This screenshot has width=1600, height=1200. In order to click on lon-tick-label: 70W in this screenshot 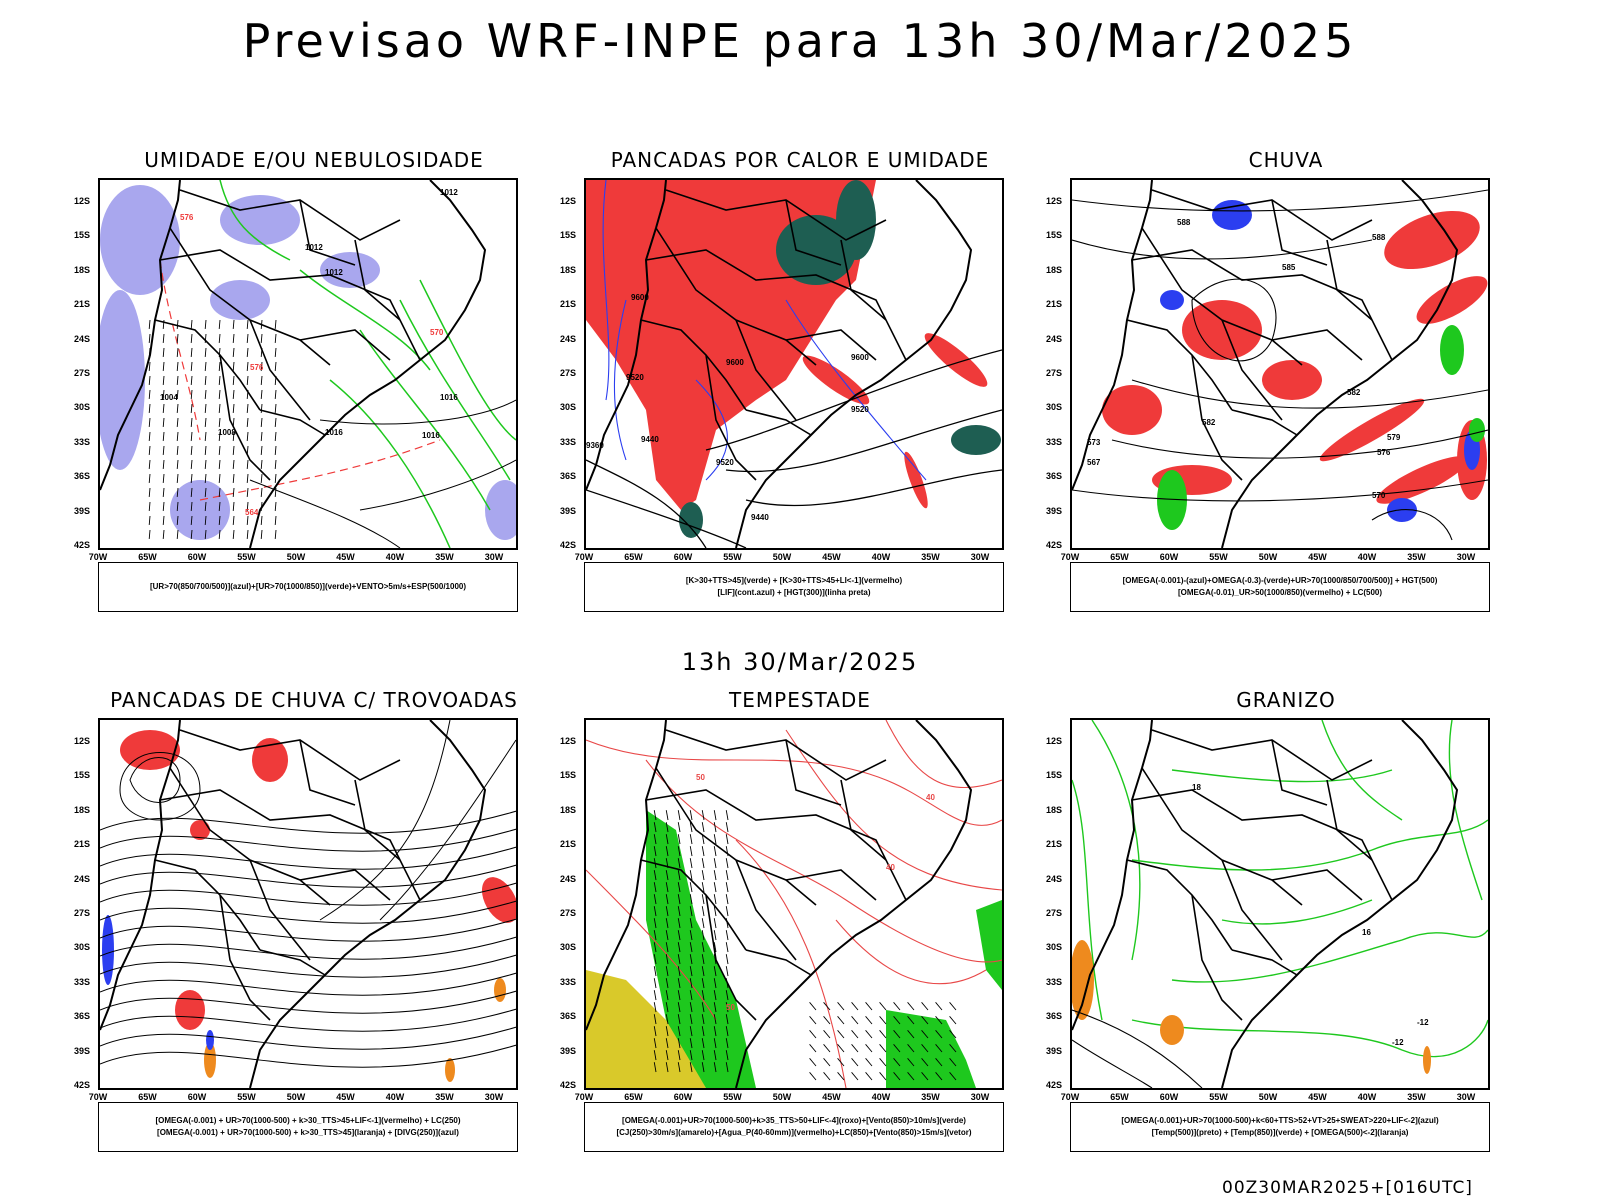, I will do `click(98, 1097)`.